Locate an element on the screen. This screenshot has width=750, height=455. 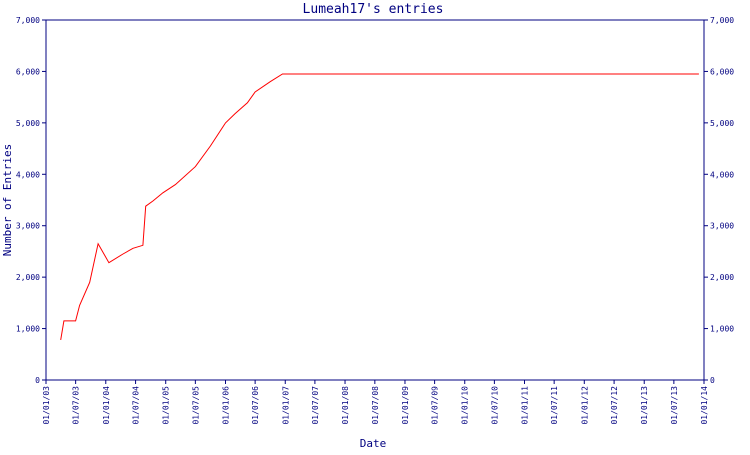
x-tick-label: 01/07/04 is located at coordinates (136, 405).